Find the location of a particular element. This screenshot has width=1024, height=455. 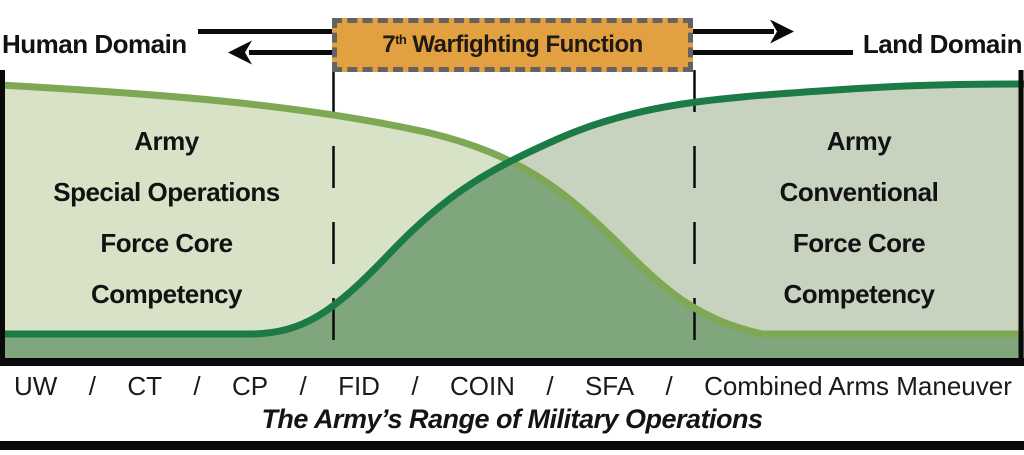

human-domain-label: Human Domain is located at coordinates (94, 44).